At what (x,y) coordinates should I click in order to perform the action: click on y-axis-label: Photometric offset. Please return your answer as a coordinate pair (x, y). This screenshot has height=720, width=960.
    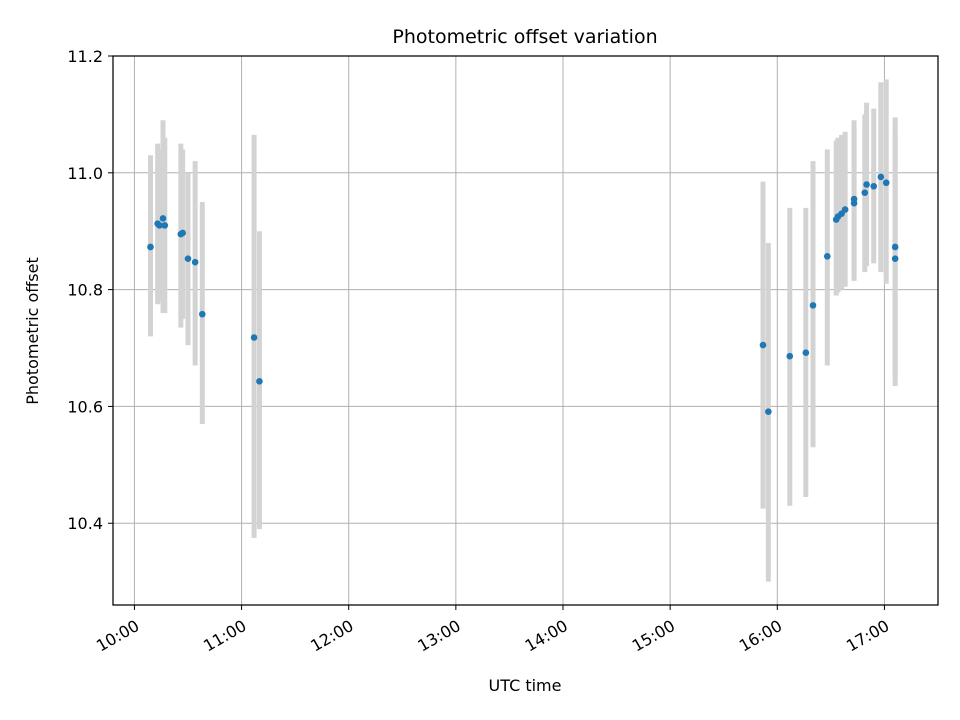
    Looking at the image, I should click on (32, 331).